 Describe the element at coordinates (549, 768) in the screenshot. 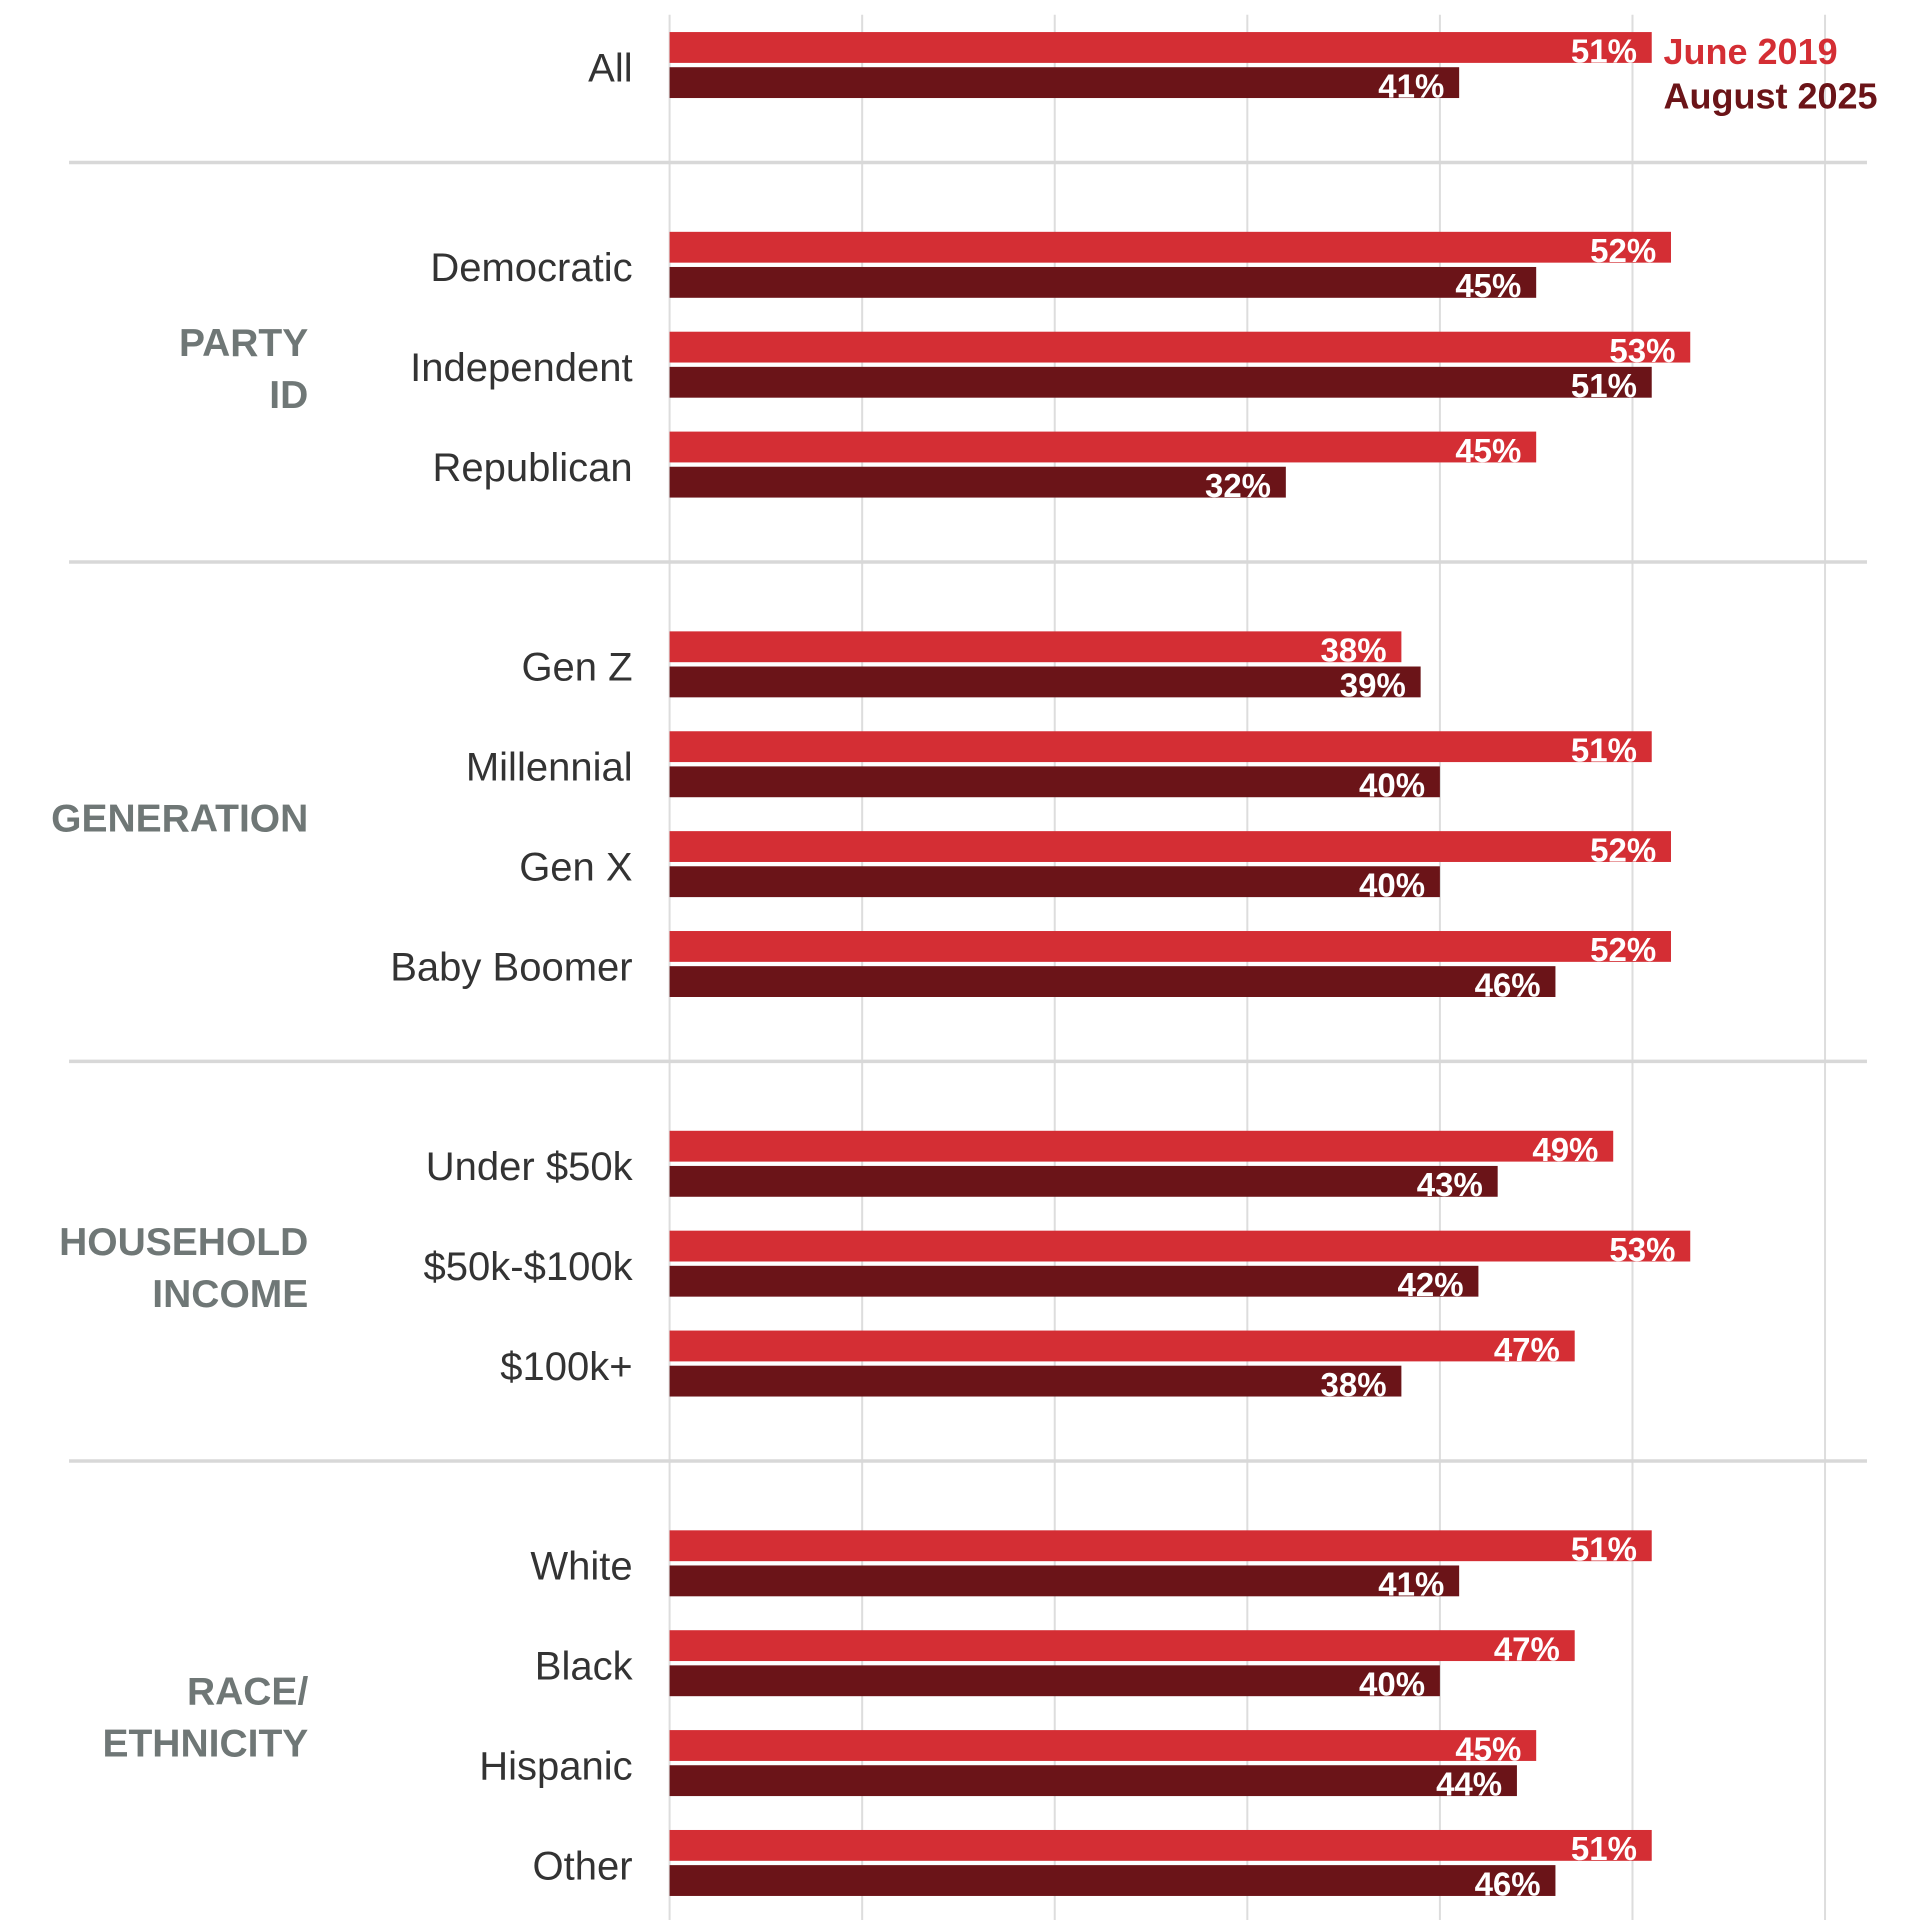

I see `category-label: Millennial` at that location.